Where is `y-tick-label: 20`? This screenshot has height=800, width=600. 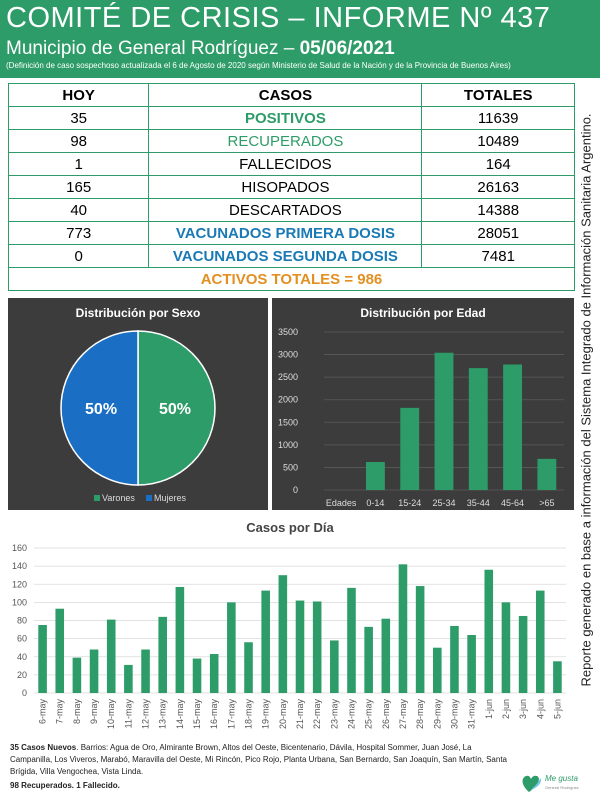
y-tick-label: 20 is located at coordinates (22, 675).